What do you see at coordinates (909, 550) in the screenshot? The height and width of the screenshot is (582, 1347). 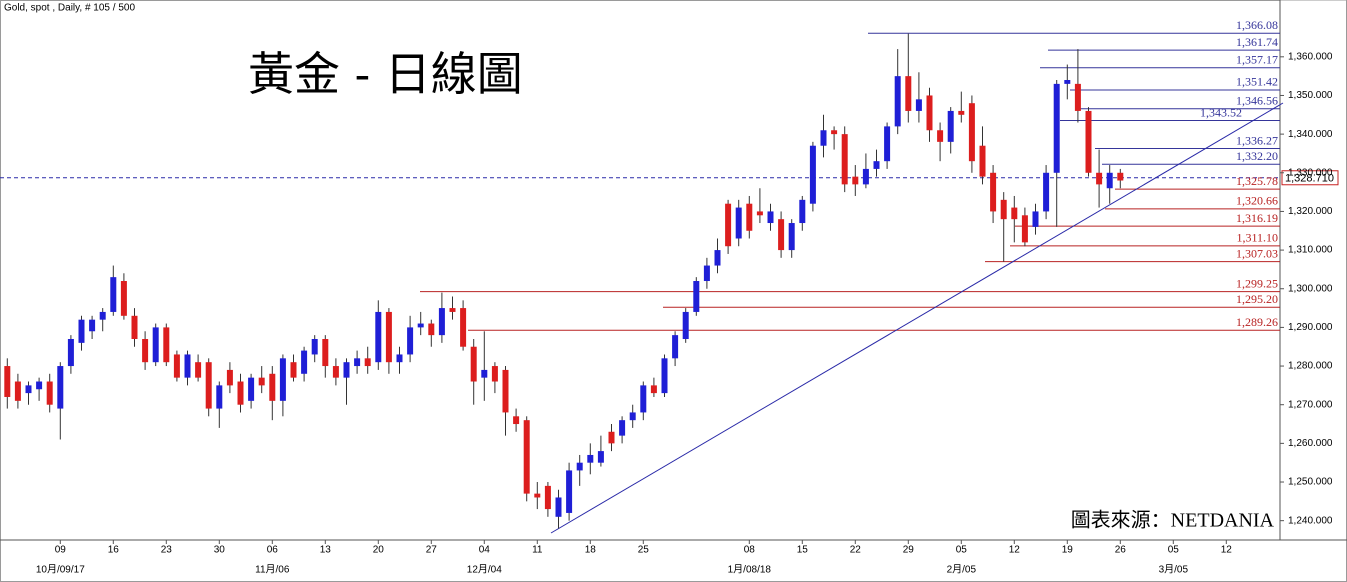 I see `x-tick-label: 29` at bounding box center [909, 550].